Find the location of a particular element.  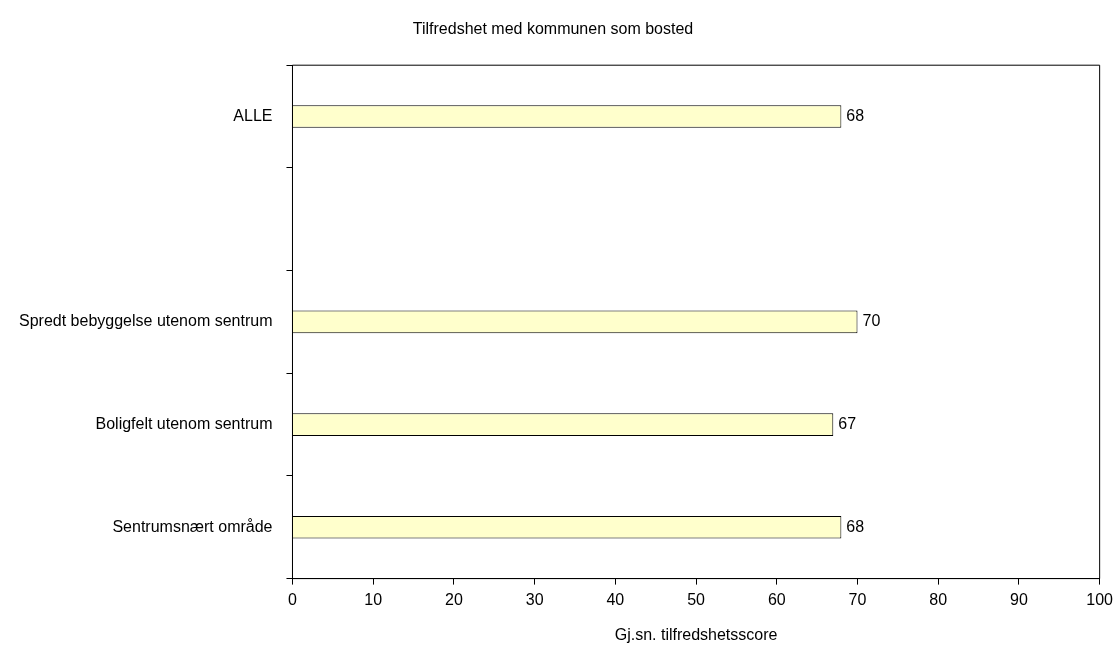

y-tick-label: ALLE is located at coordinates (253, 115).